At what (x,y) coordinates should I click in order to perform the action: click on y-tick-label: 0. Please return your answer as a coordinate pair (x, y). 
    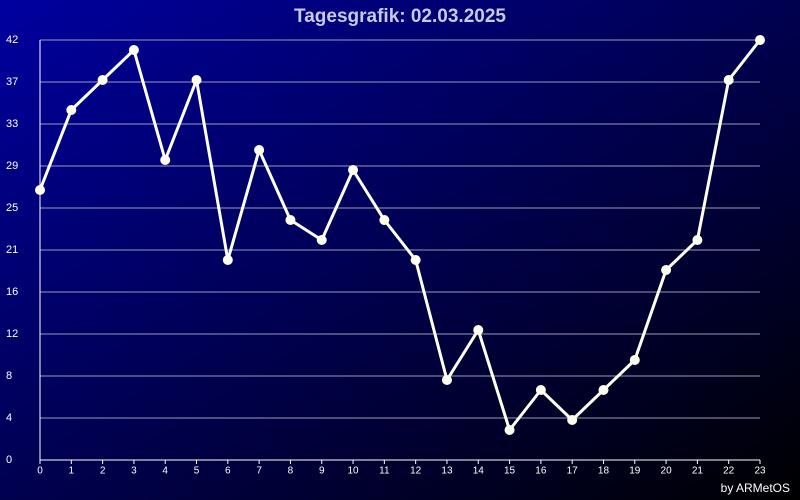
    Looking at the image, I should click on (9, 460).